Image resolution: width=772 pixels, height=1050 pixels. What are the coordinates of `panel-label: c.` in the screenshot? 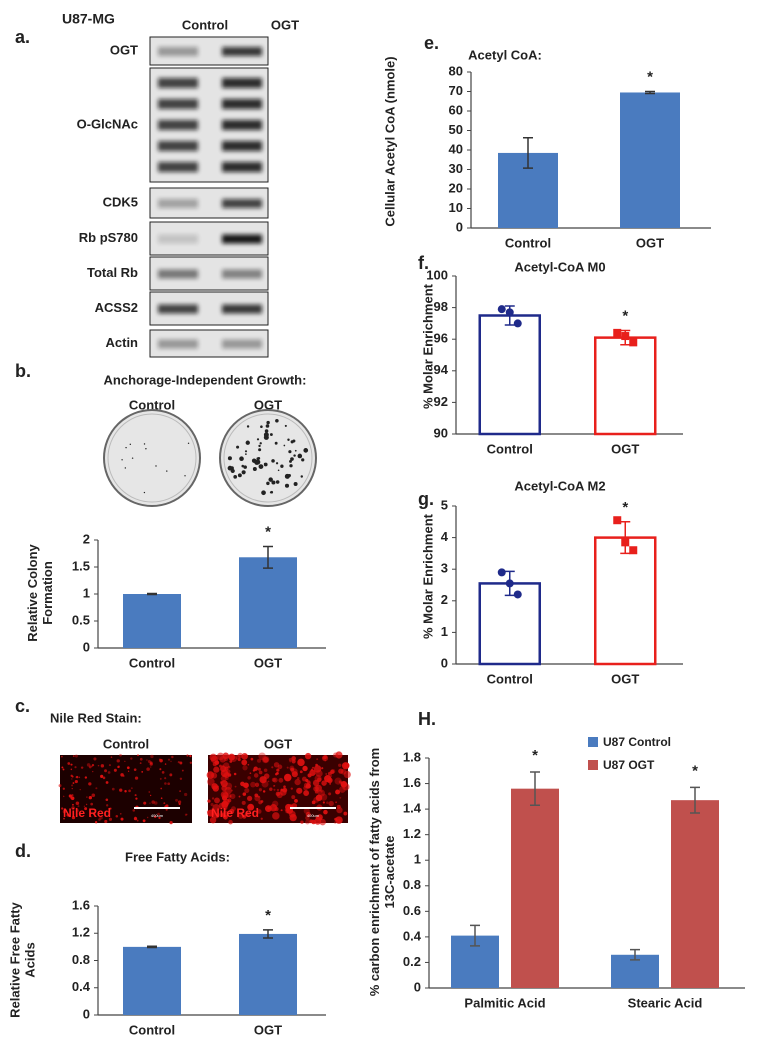 It's located at (22, 706).